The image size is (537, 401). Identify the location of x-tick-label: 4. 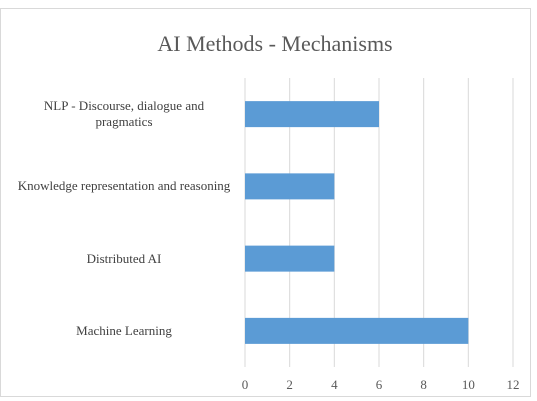
(334, 384).